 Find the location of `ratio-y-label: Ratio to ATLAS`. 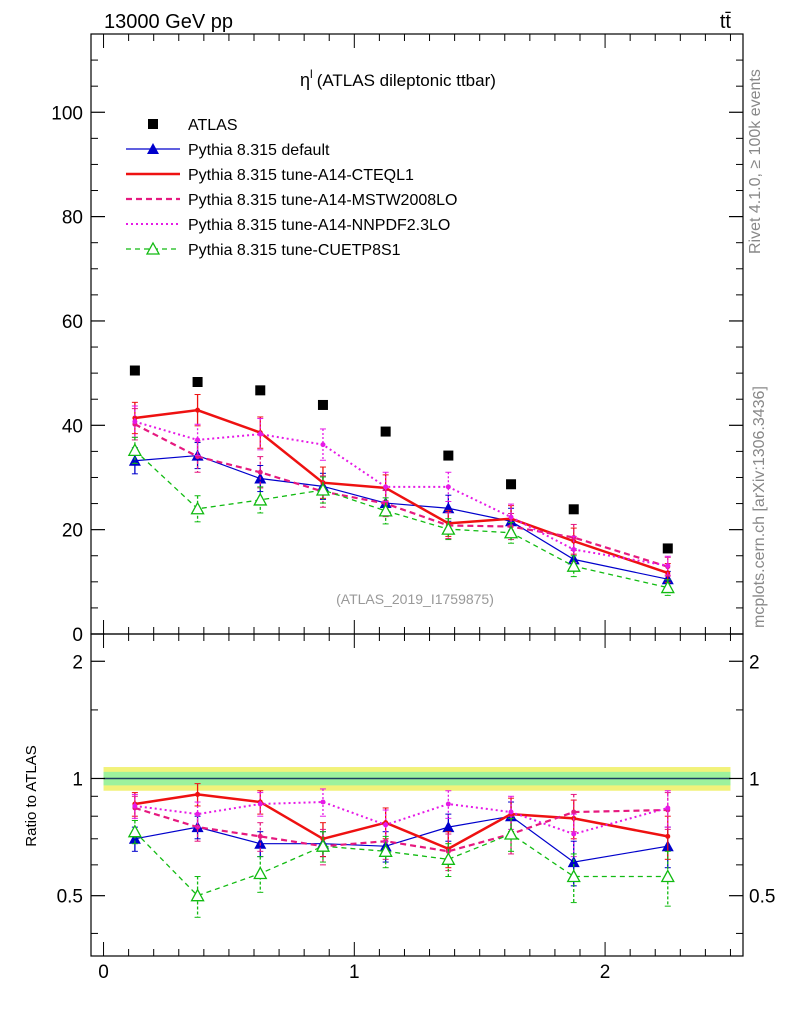

ratio-y-label: Ratio to ATLAS is located at coordinates (31, 795).